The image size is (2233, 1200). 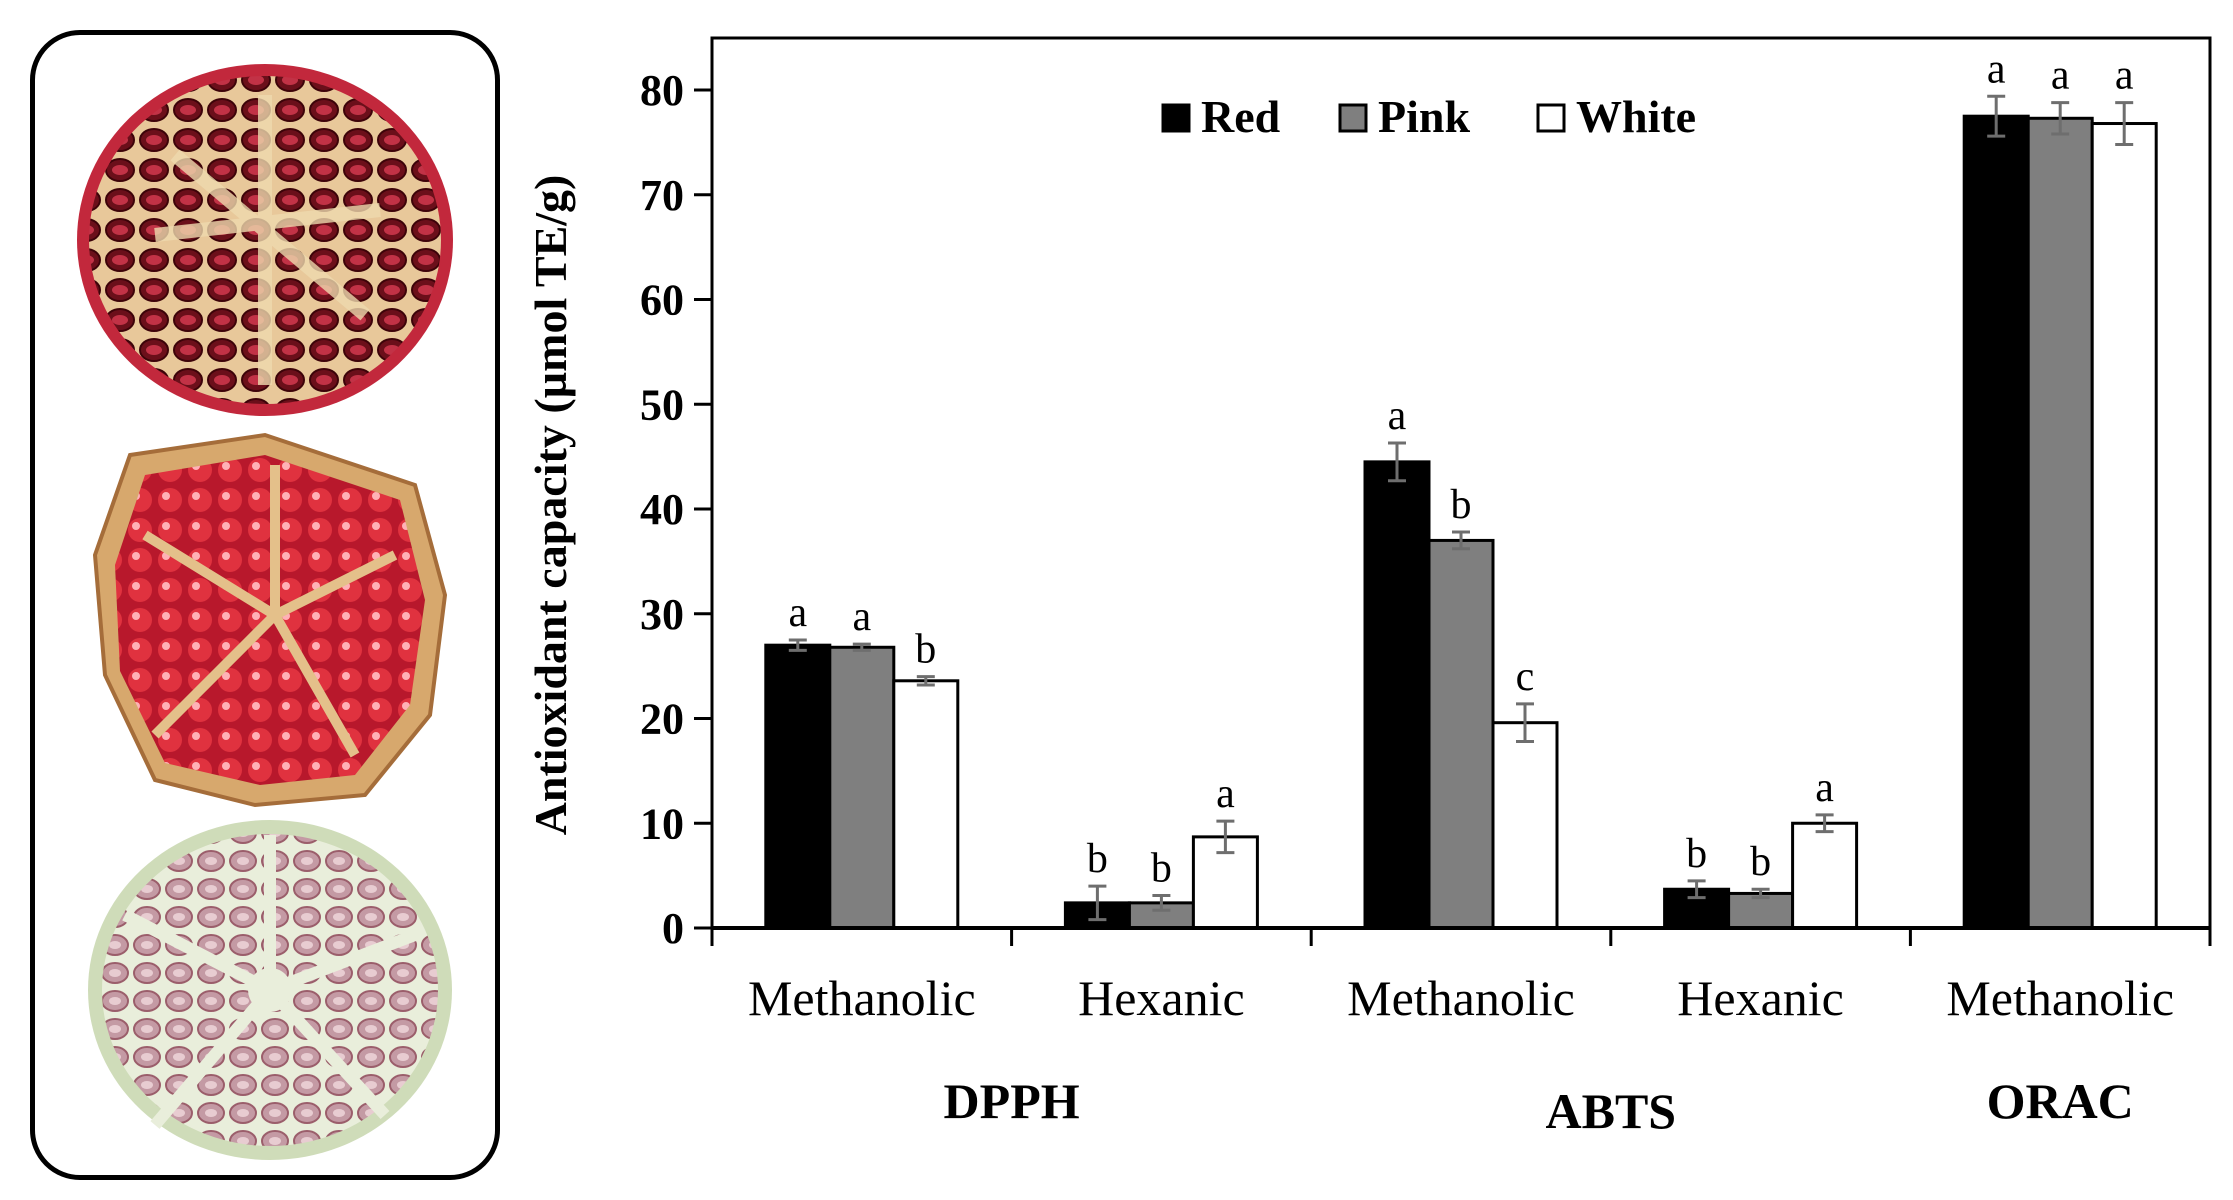 I want to click on y-tick-label: 50, so click(x=662, y=404).